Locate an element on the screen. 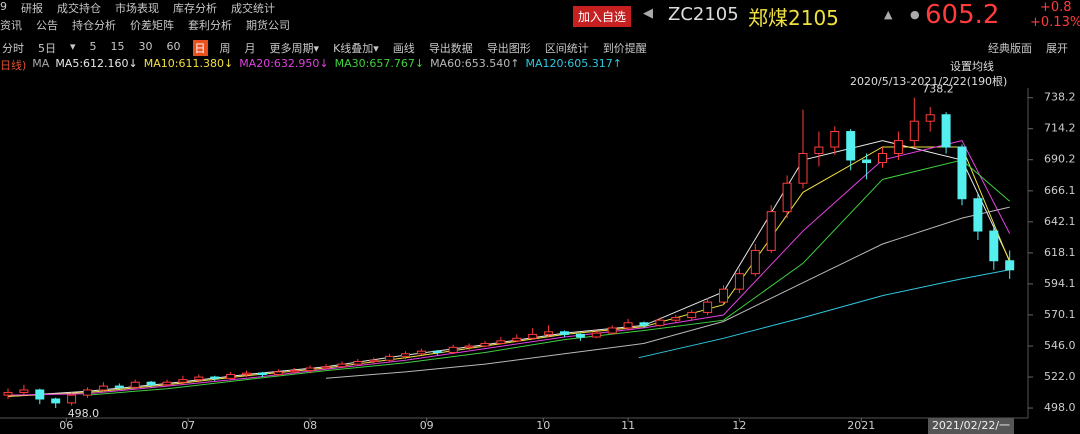  x-tick-label: 2021 is located at coordinates (861, 425).